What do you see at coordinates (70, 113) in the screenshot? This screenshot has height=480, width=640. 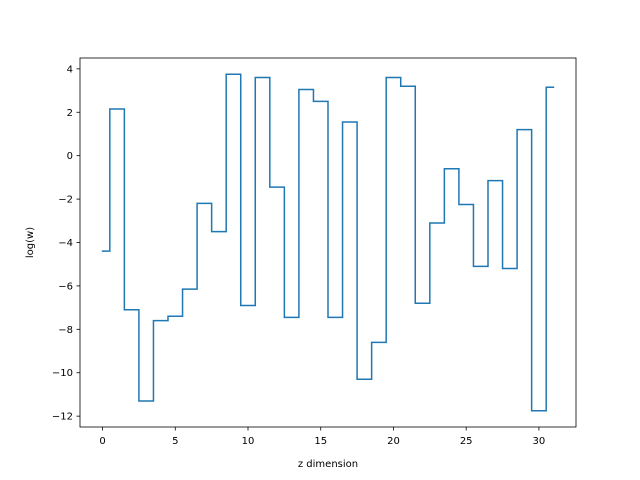 I see `y-tick-label: 2` at bounding box center [70, 113].